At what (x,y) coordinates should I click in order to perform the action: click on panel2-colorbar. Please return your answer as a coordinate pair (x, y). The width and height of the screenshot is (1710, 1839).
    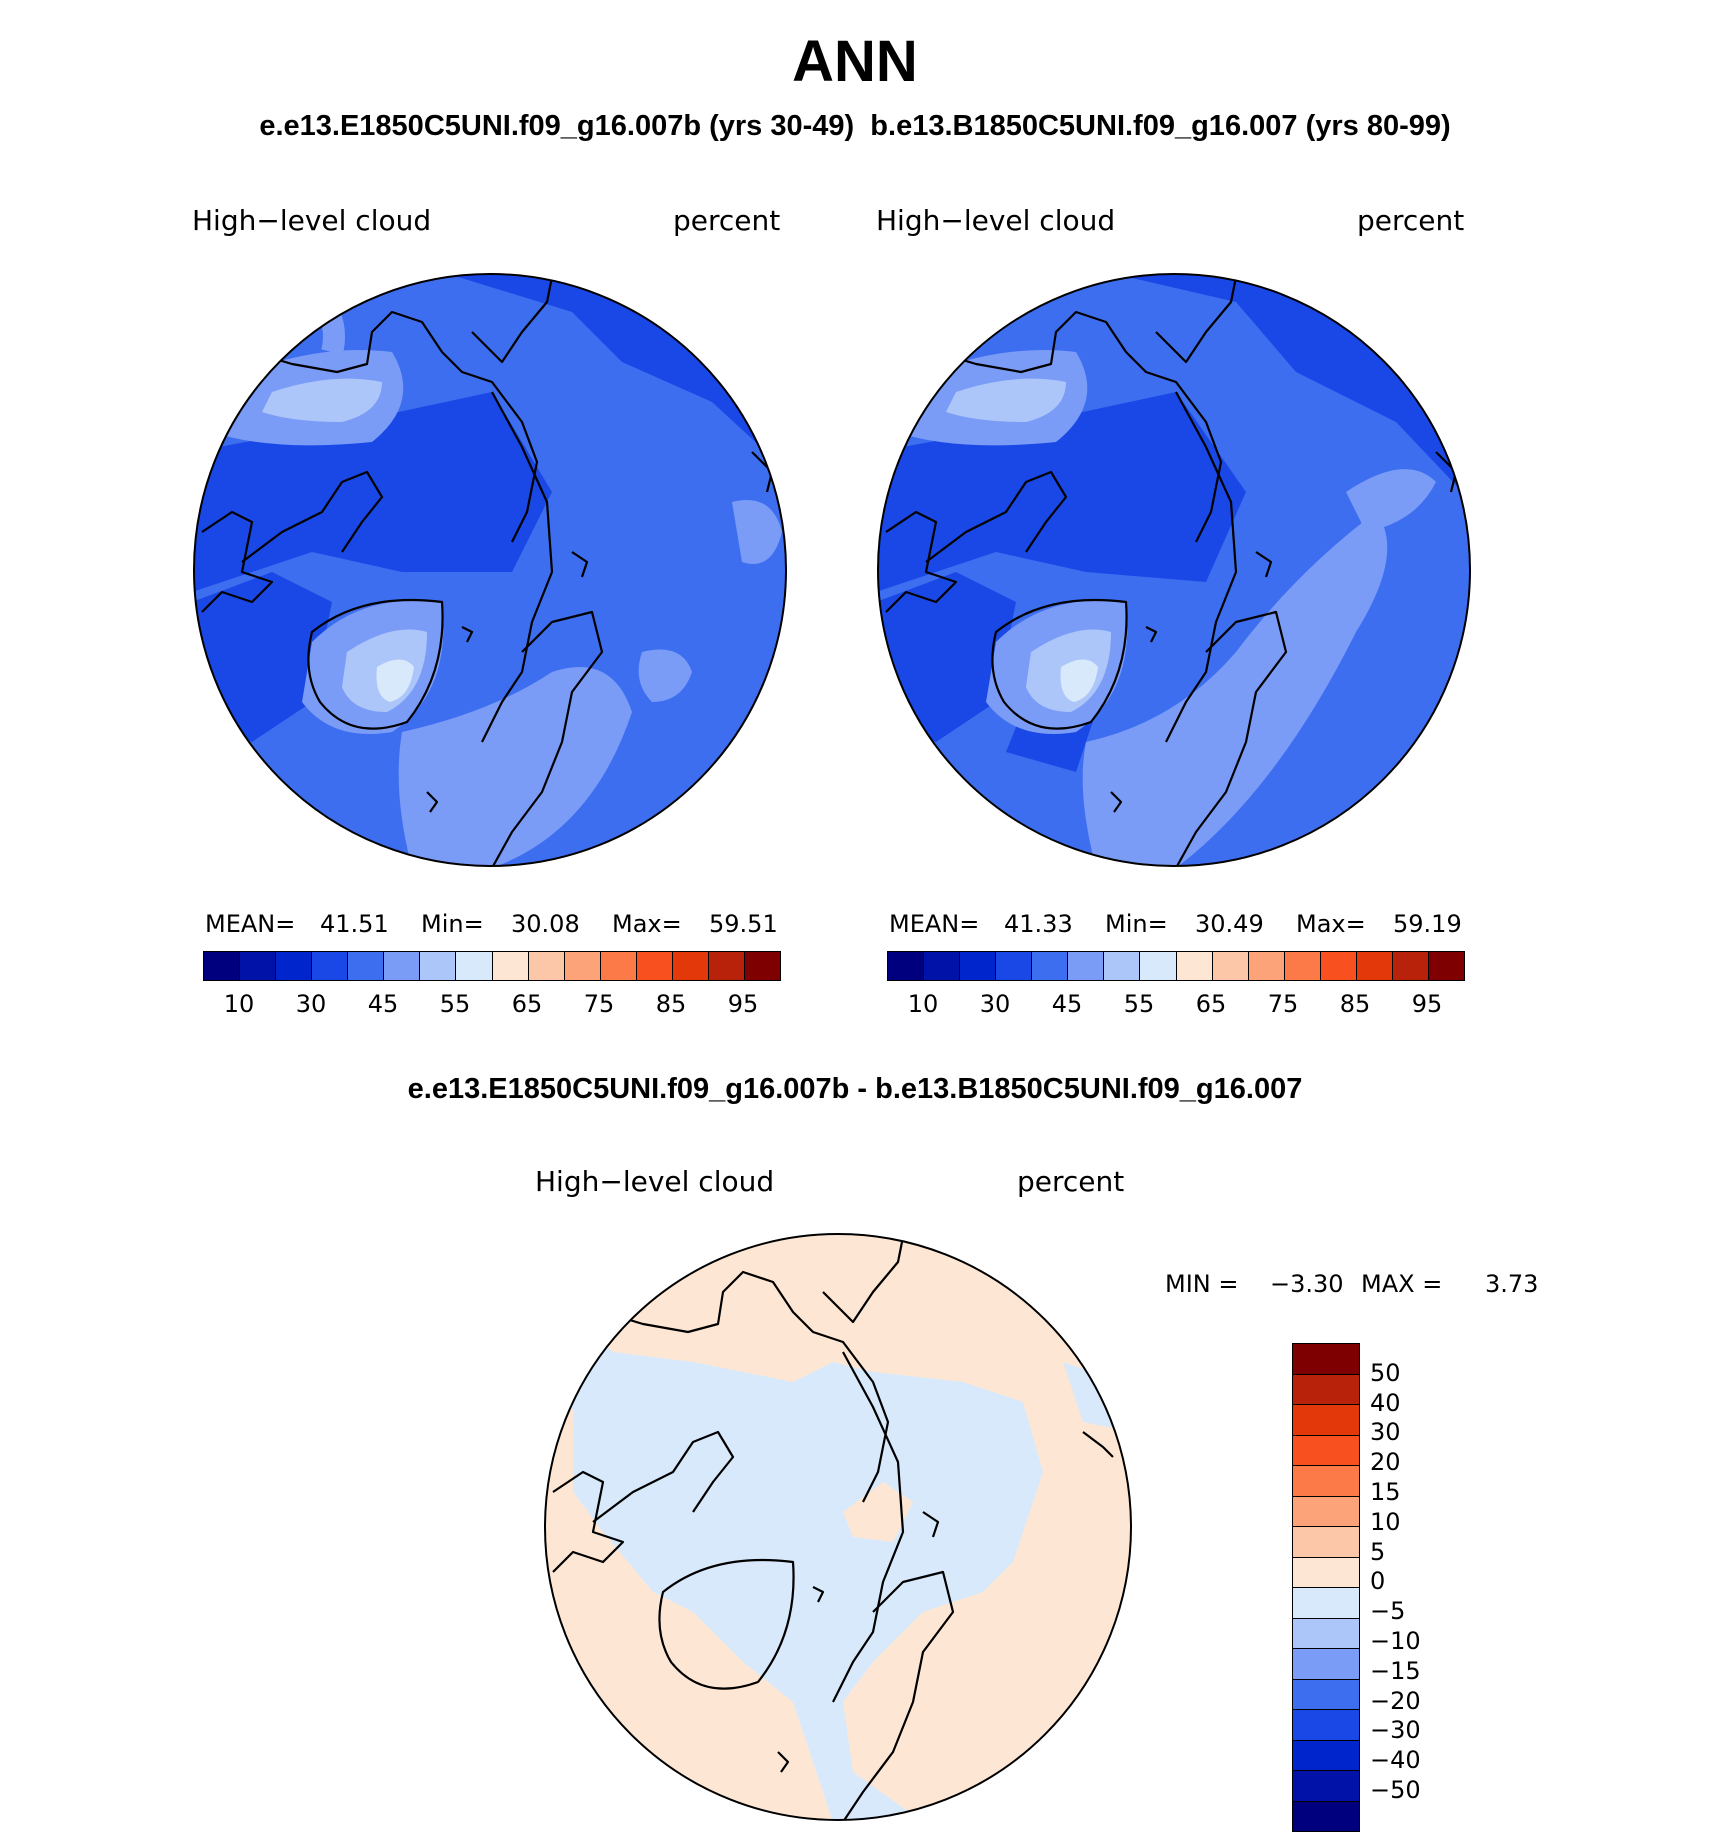
    Looking at the image, I should click on (1176, 966).